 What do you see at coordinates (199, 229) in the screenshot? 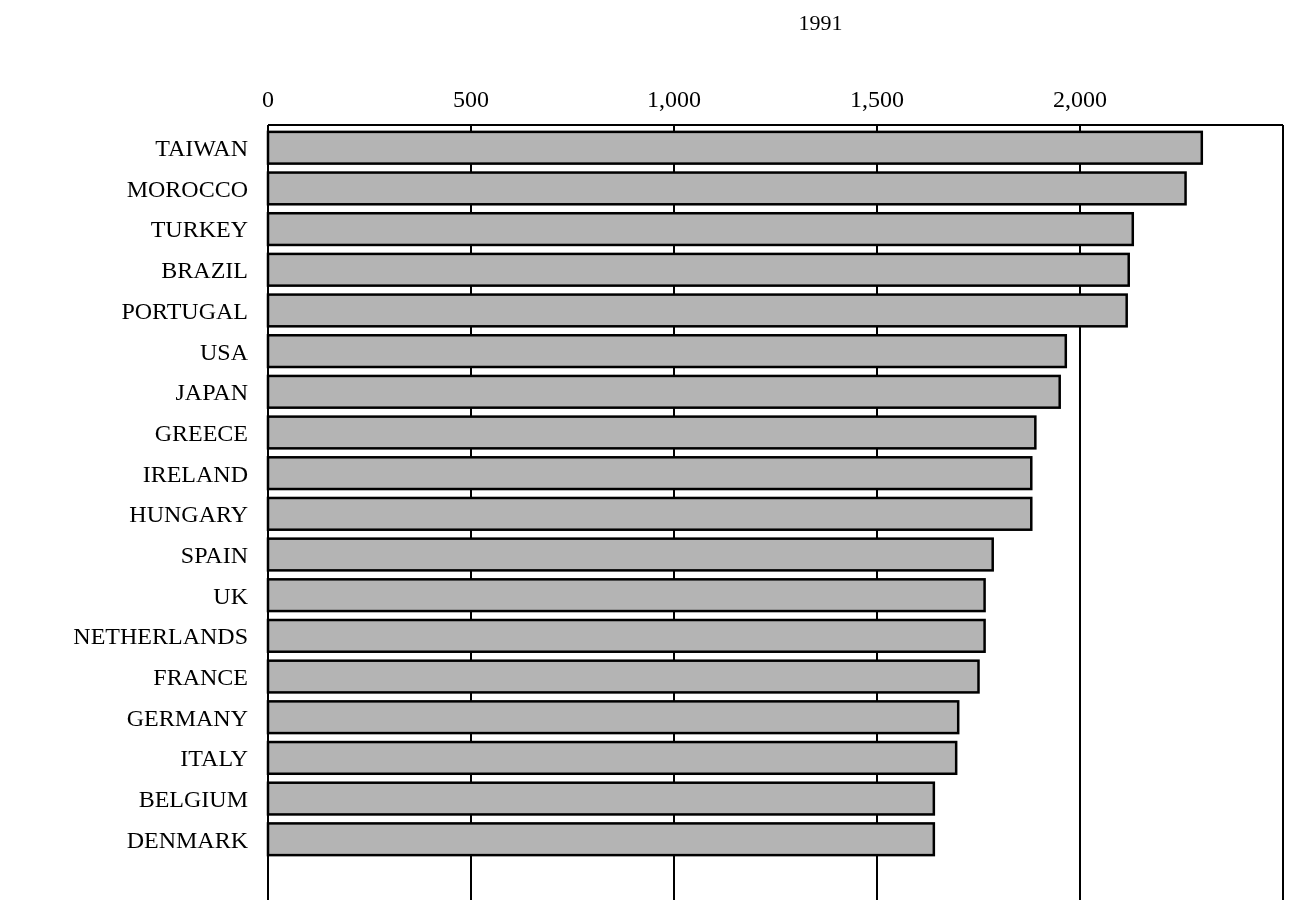
I see `y-tick-label: TURKEY` at bounding box center [199, 229].